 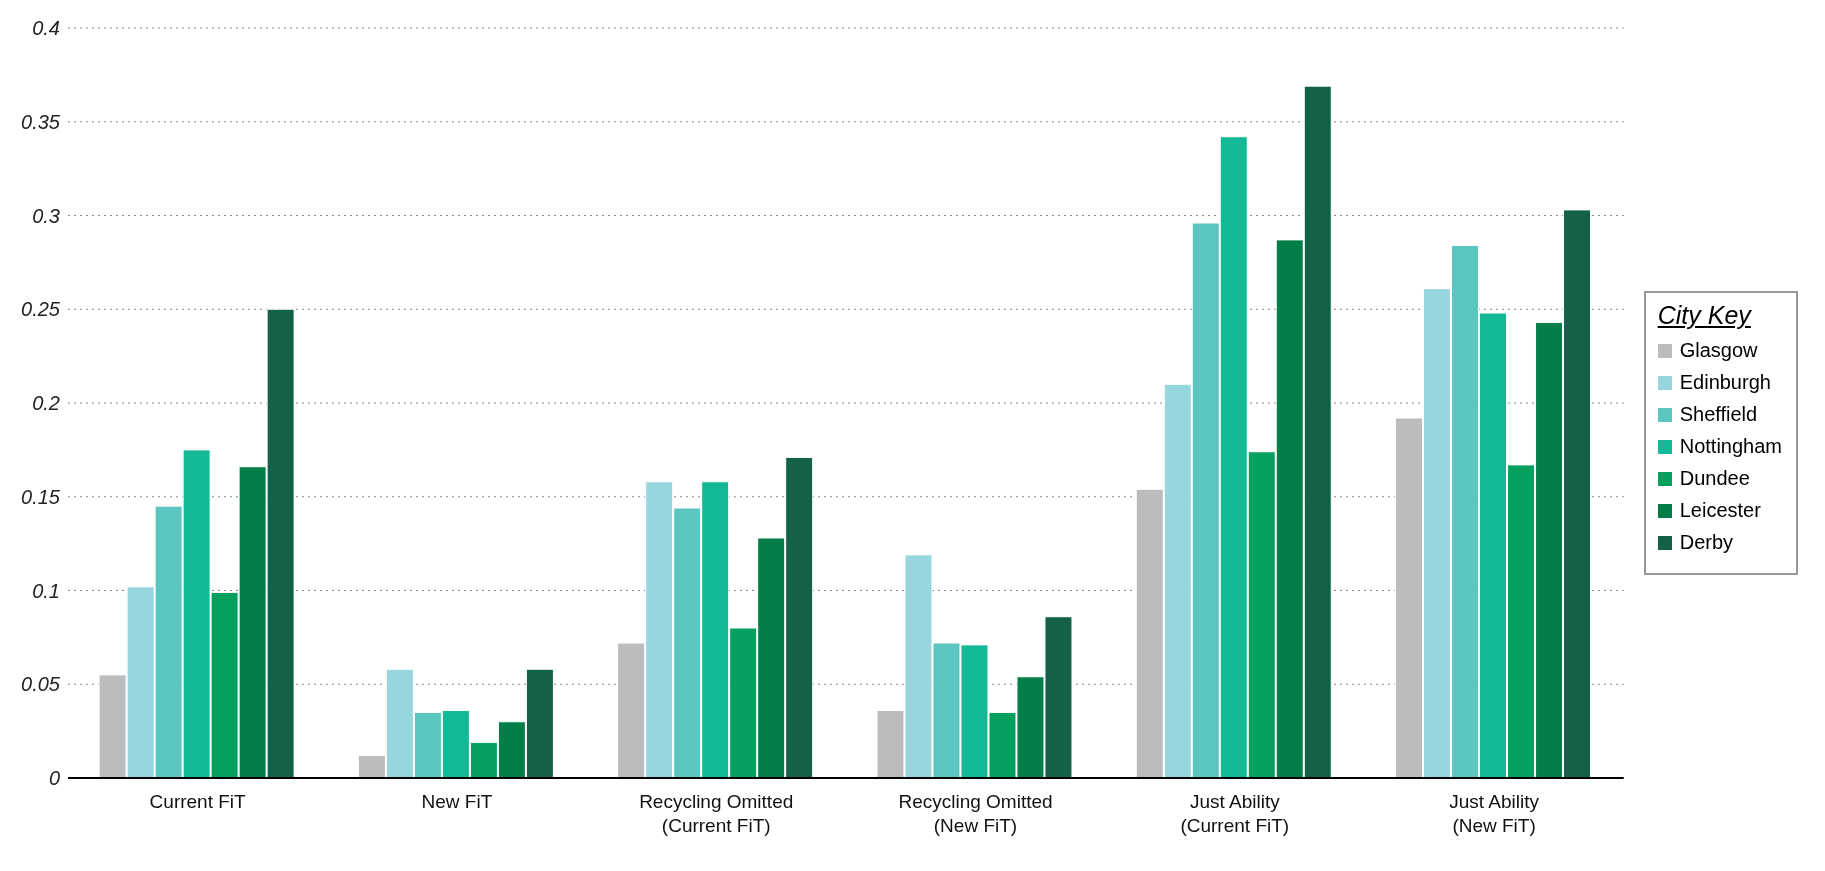 I want to click on y-tick-label: 0, so click(x=54, y=778).